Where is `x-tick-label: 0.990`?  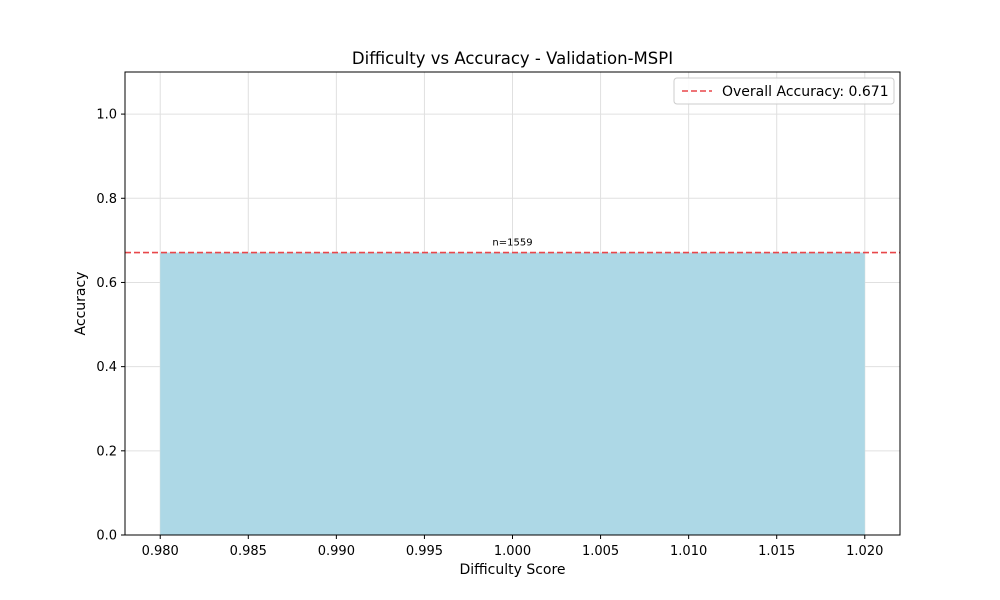
x-tick-label: 0.990 is located at coordinates (336, 551).